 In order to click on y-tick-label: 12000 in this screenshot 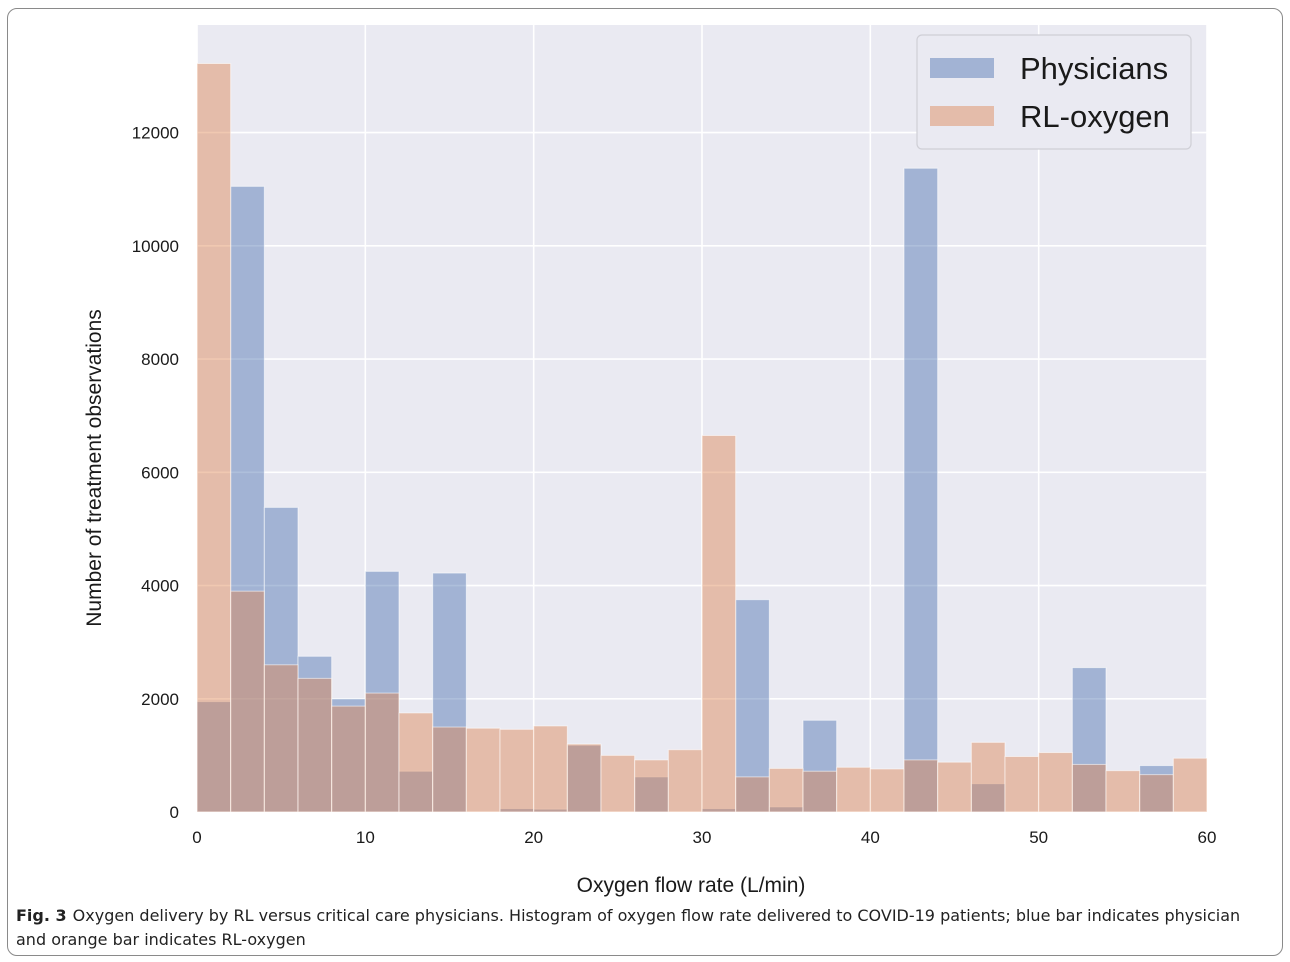, I will do `click(155, 133)`.